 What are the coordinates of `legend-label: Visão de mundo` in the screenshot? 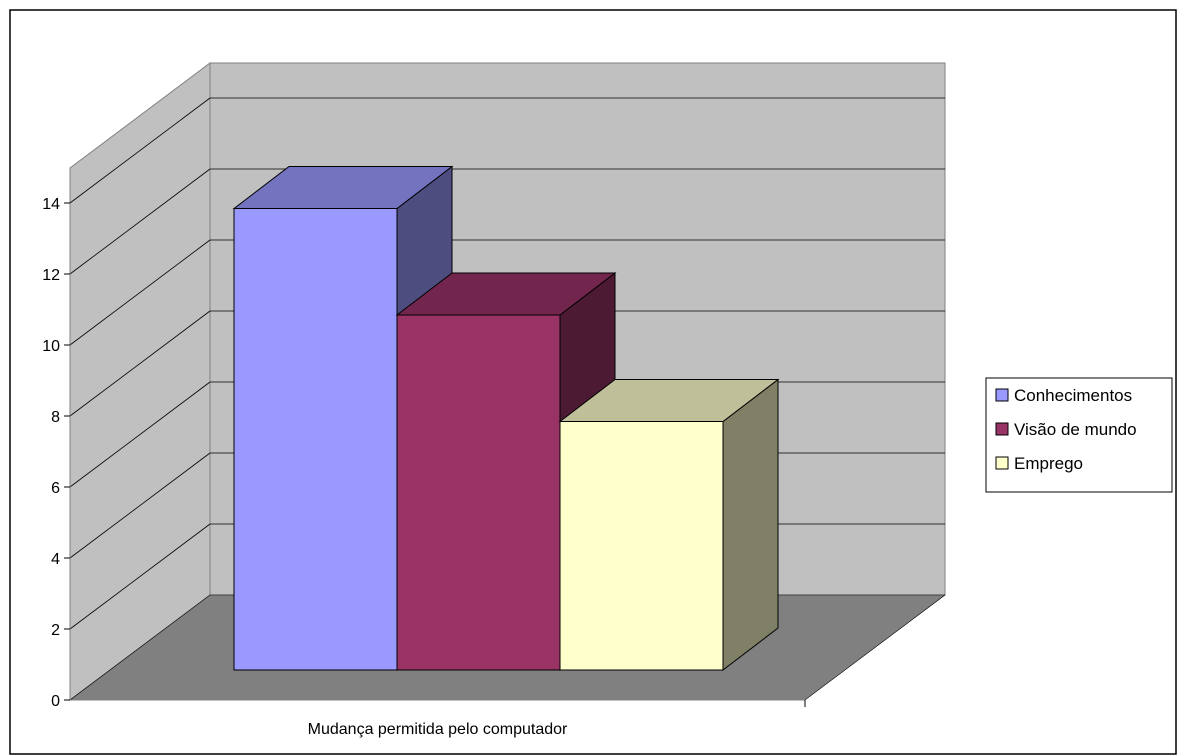 It's located at (1075, 429).